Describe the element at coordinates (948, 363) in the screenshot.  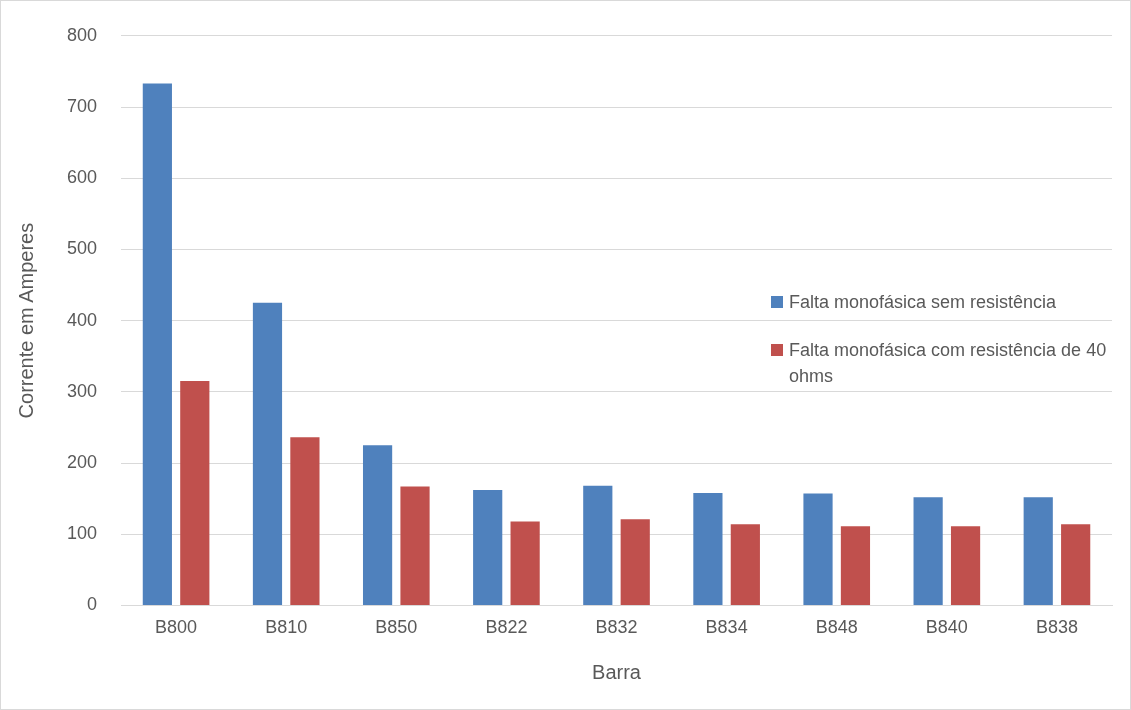
I see `legend-label: Falta monofásica com resistência de 40 ohms` at that location.